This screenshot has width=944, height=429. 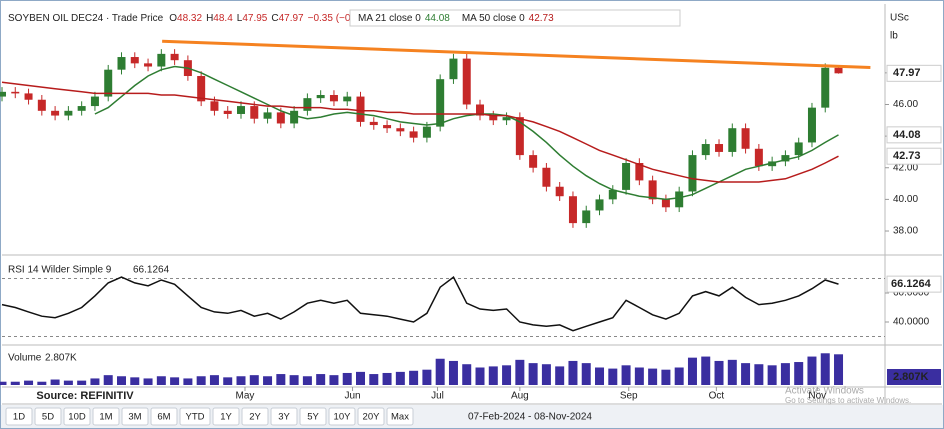 What do you see at coordinates (905, 104) in the screenshot?
I see `y-tick-label: 46.00` at bounding box center [905, 104].